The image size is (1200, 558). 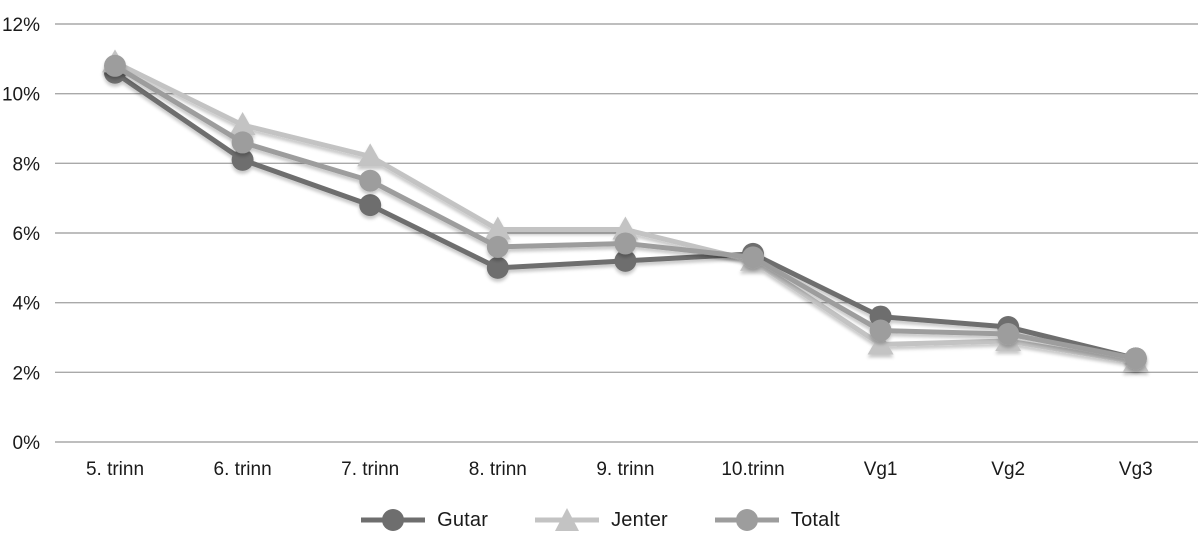 I want to click on x-tick-label: 7. trinn, so click(x=370, y=469).